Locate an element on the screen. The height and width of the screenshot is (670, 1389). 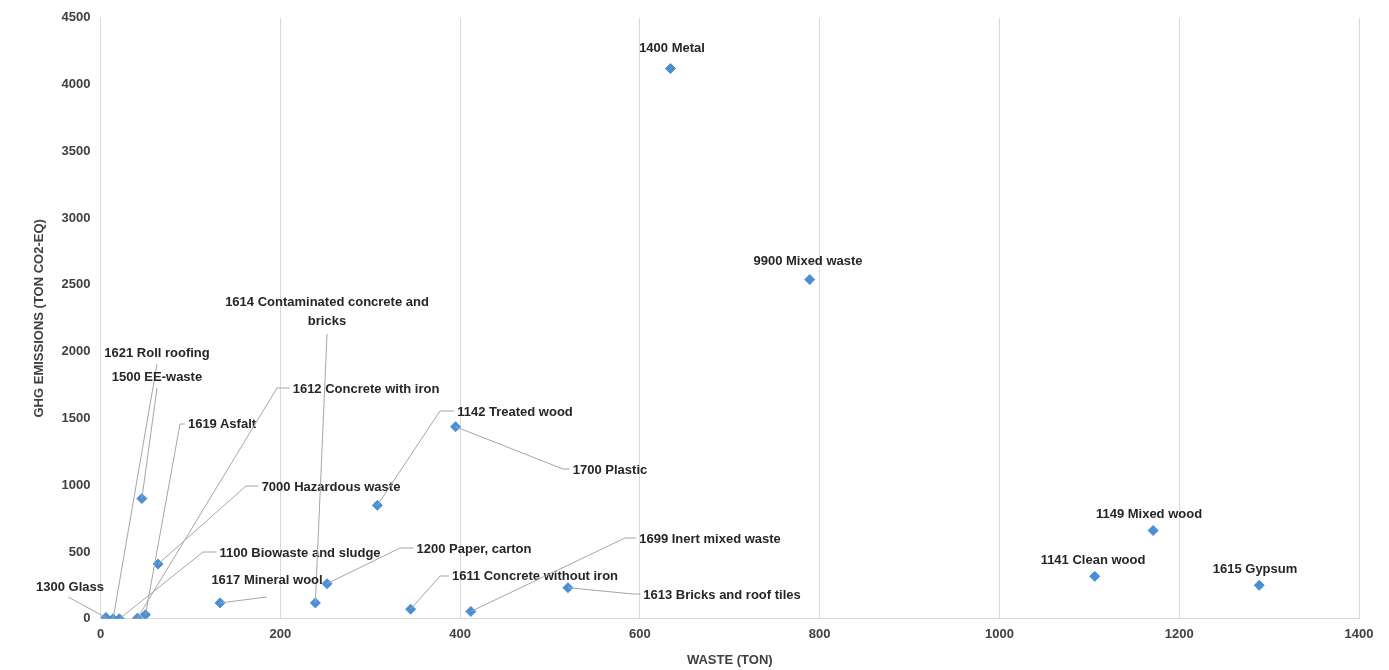
y-tick-label: 3000 is located at coordinates (76, 217).